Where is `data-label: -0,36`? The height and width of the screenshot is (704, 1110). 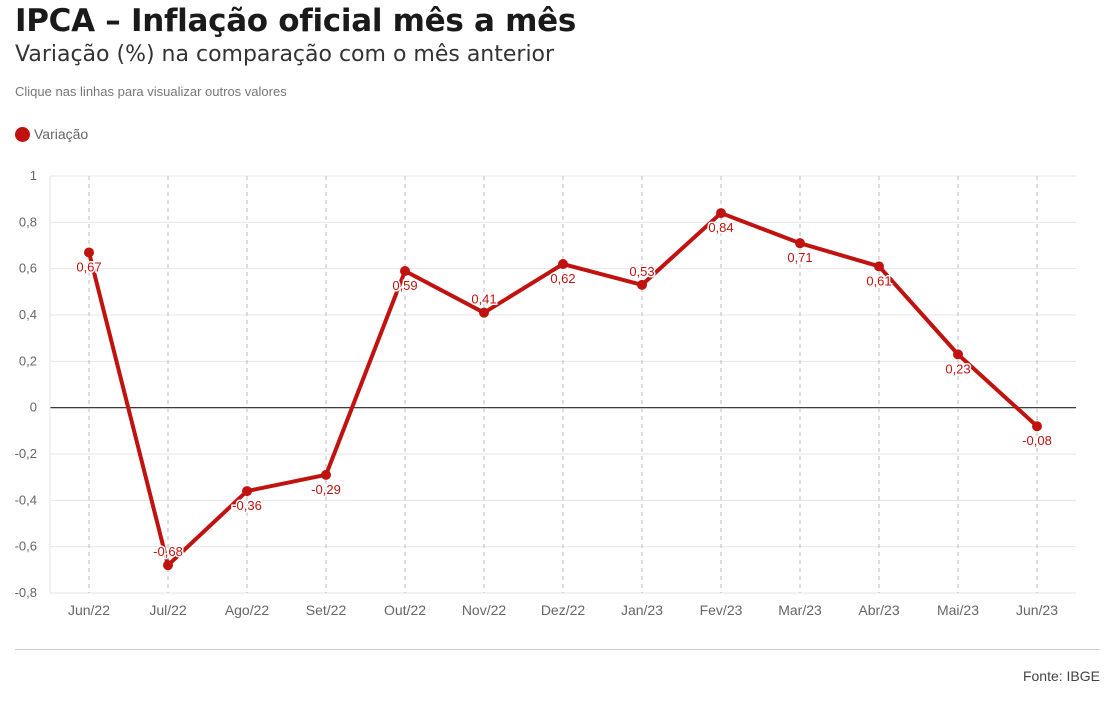
data-label: -0,36 is located at coordinates (247, 505).